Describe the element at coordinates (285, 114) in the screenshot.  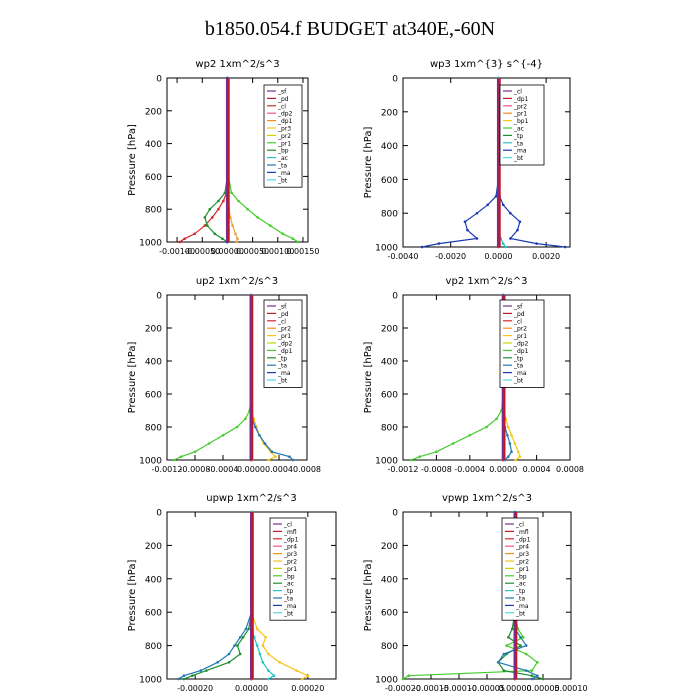
I see `legend-label: _dp2` at that location.